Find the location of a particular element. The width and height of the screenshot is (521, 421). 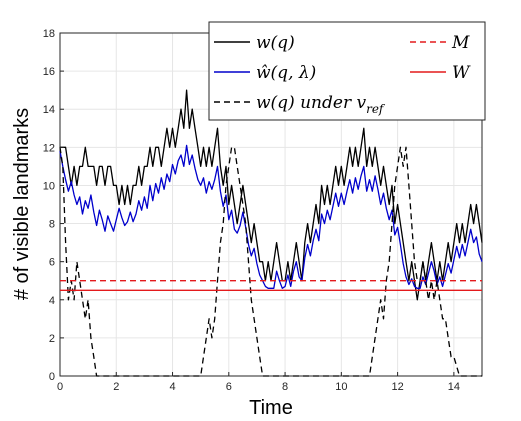

x-tick-label: 14 is located at coordinates (454, 387).